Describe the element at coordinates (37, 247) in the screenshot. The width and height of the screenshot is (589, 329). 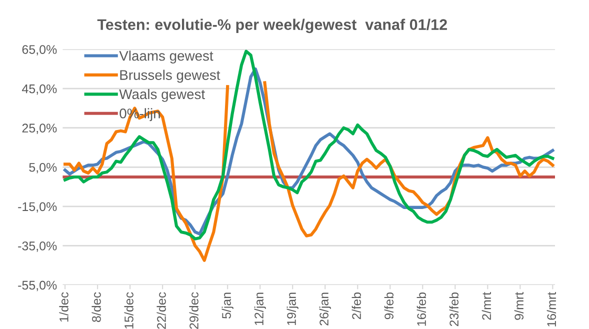
I see `y-tick-label: -35,0%` at that location.